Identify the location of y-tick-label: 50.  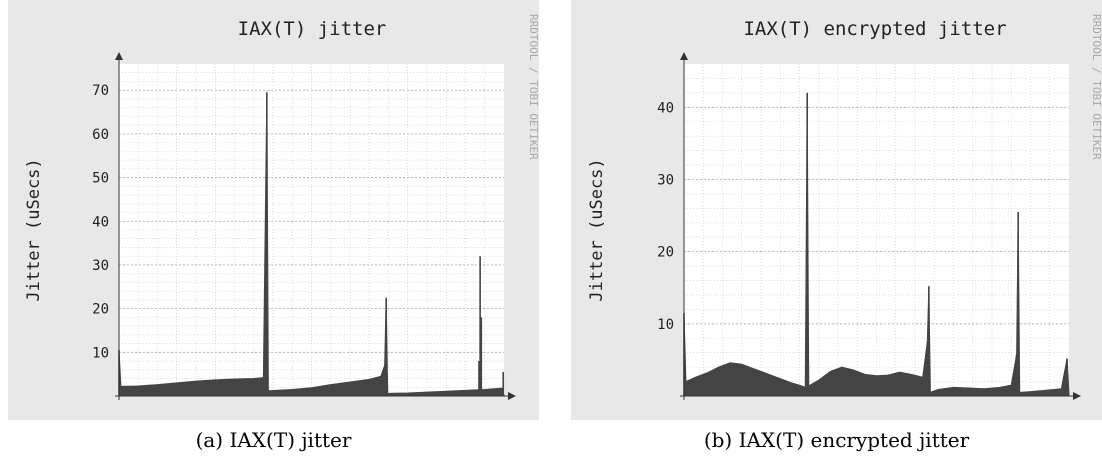
(100, 179).